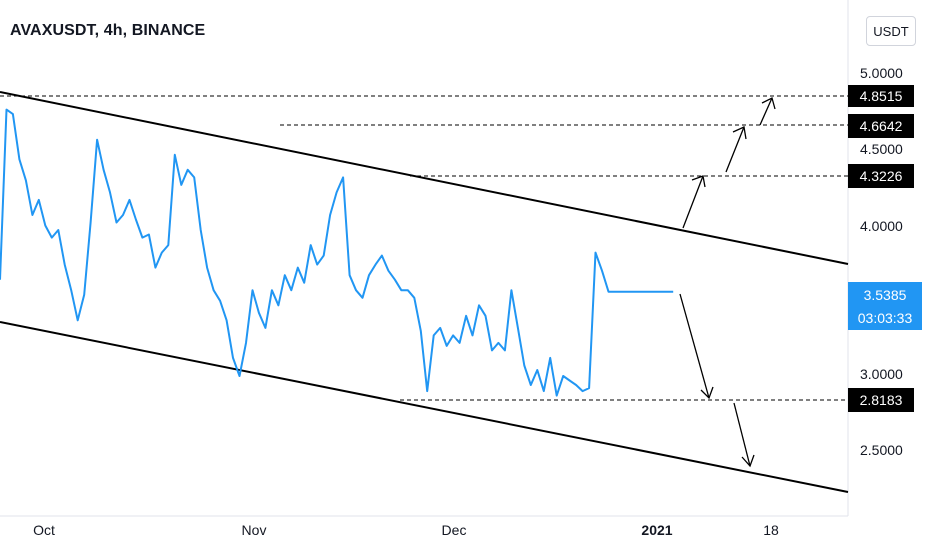 This screenshot has width=932, height=550. Describe the element at coordinates (727, 282) in the screenshot. I see `projection-arrows` at that location.